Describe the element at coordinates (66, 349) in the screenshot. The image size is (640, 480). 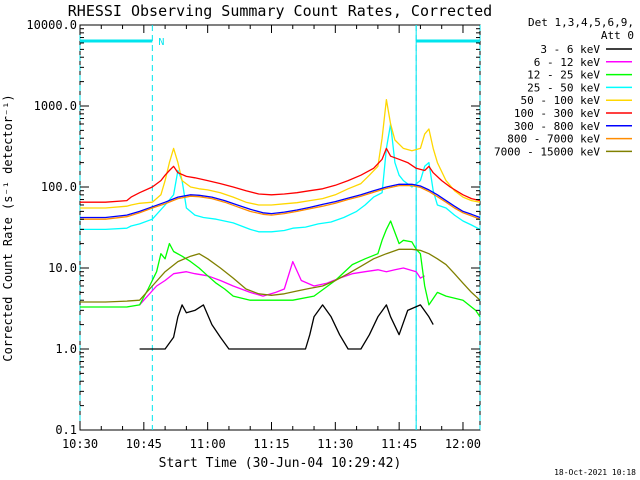
I see `y-tick-label: 1.0` at that location.